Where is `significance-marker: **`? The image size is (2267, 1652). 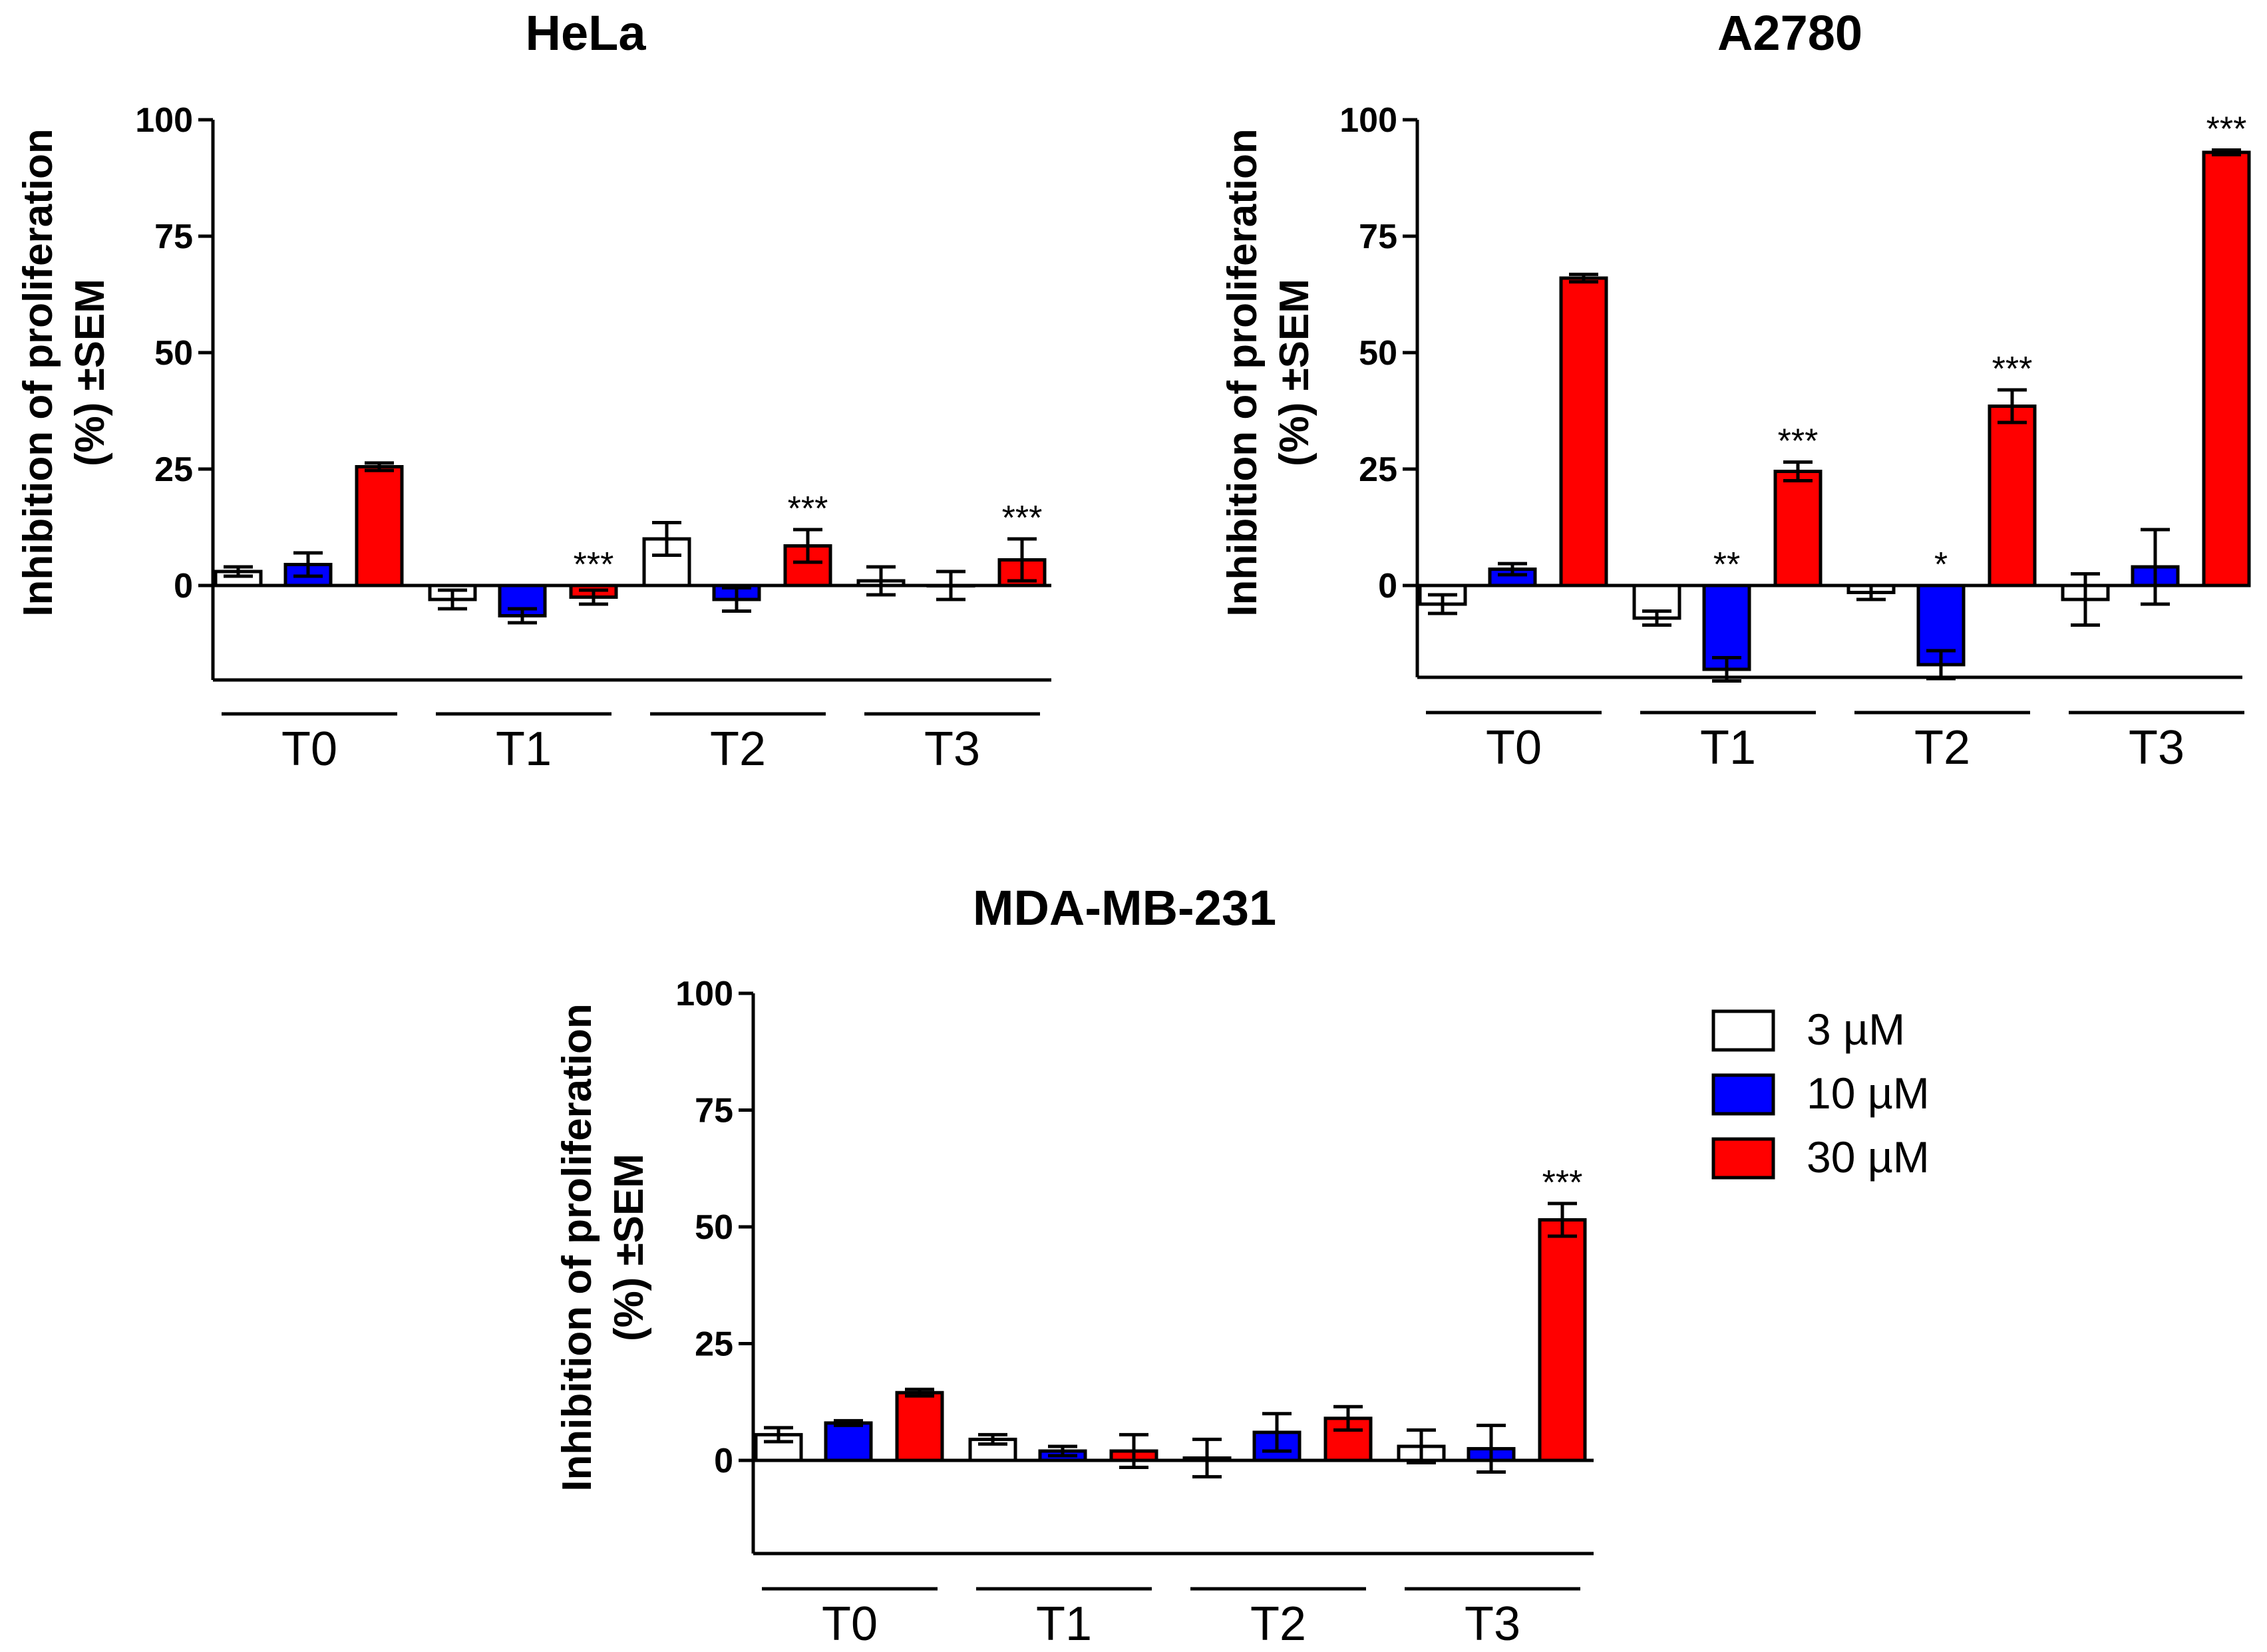
significance-marker: ** is located at coordinates (1726, 565).